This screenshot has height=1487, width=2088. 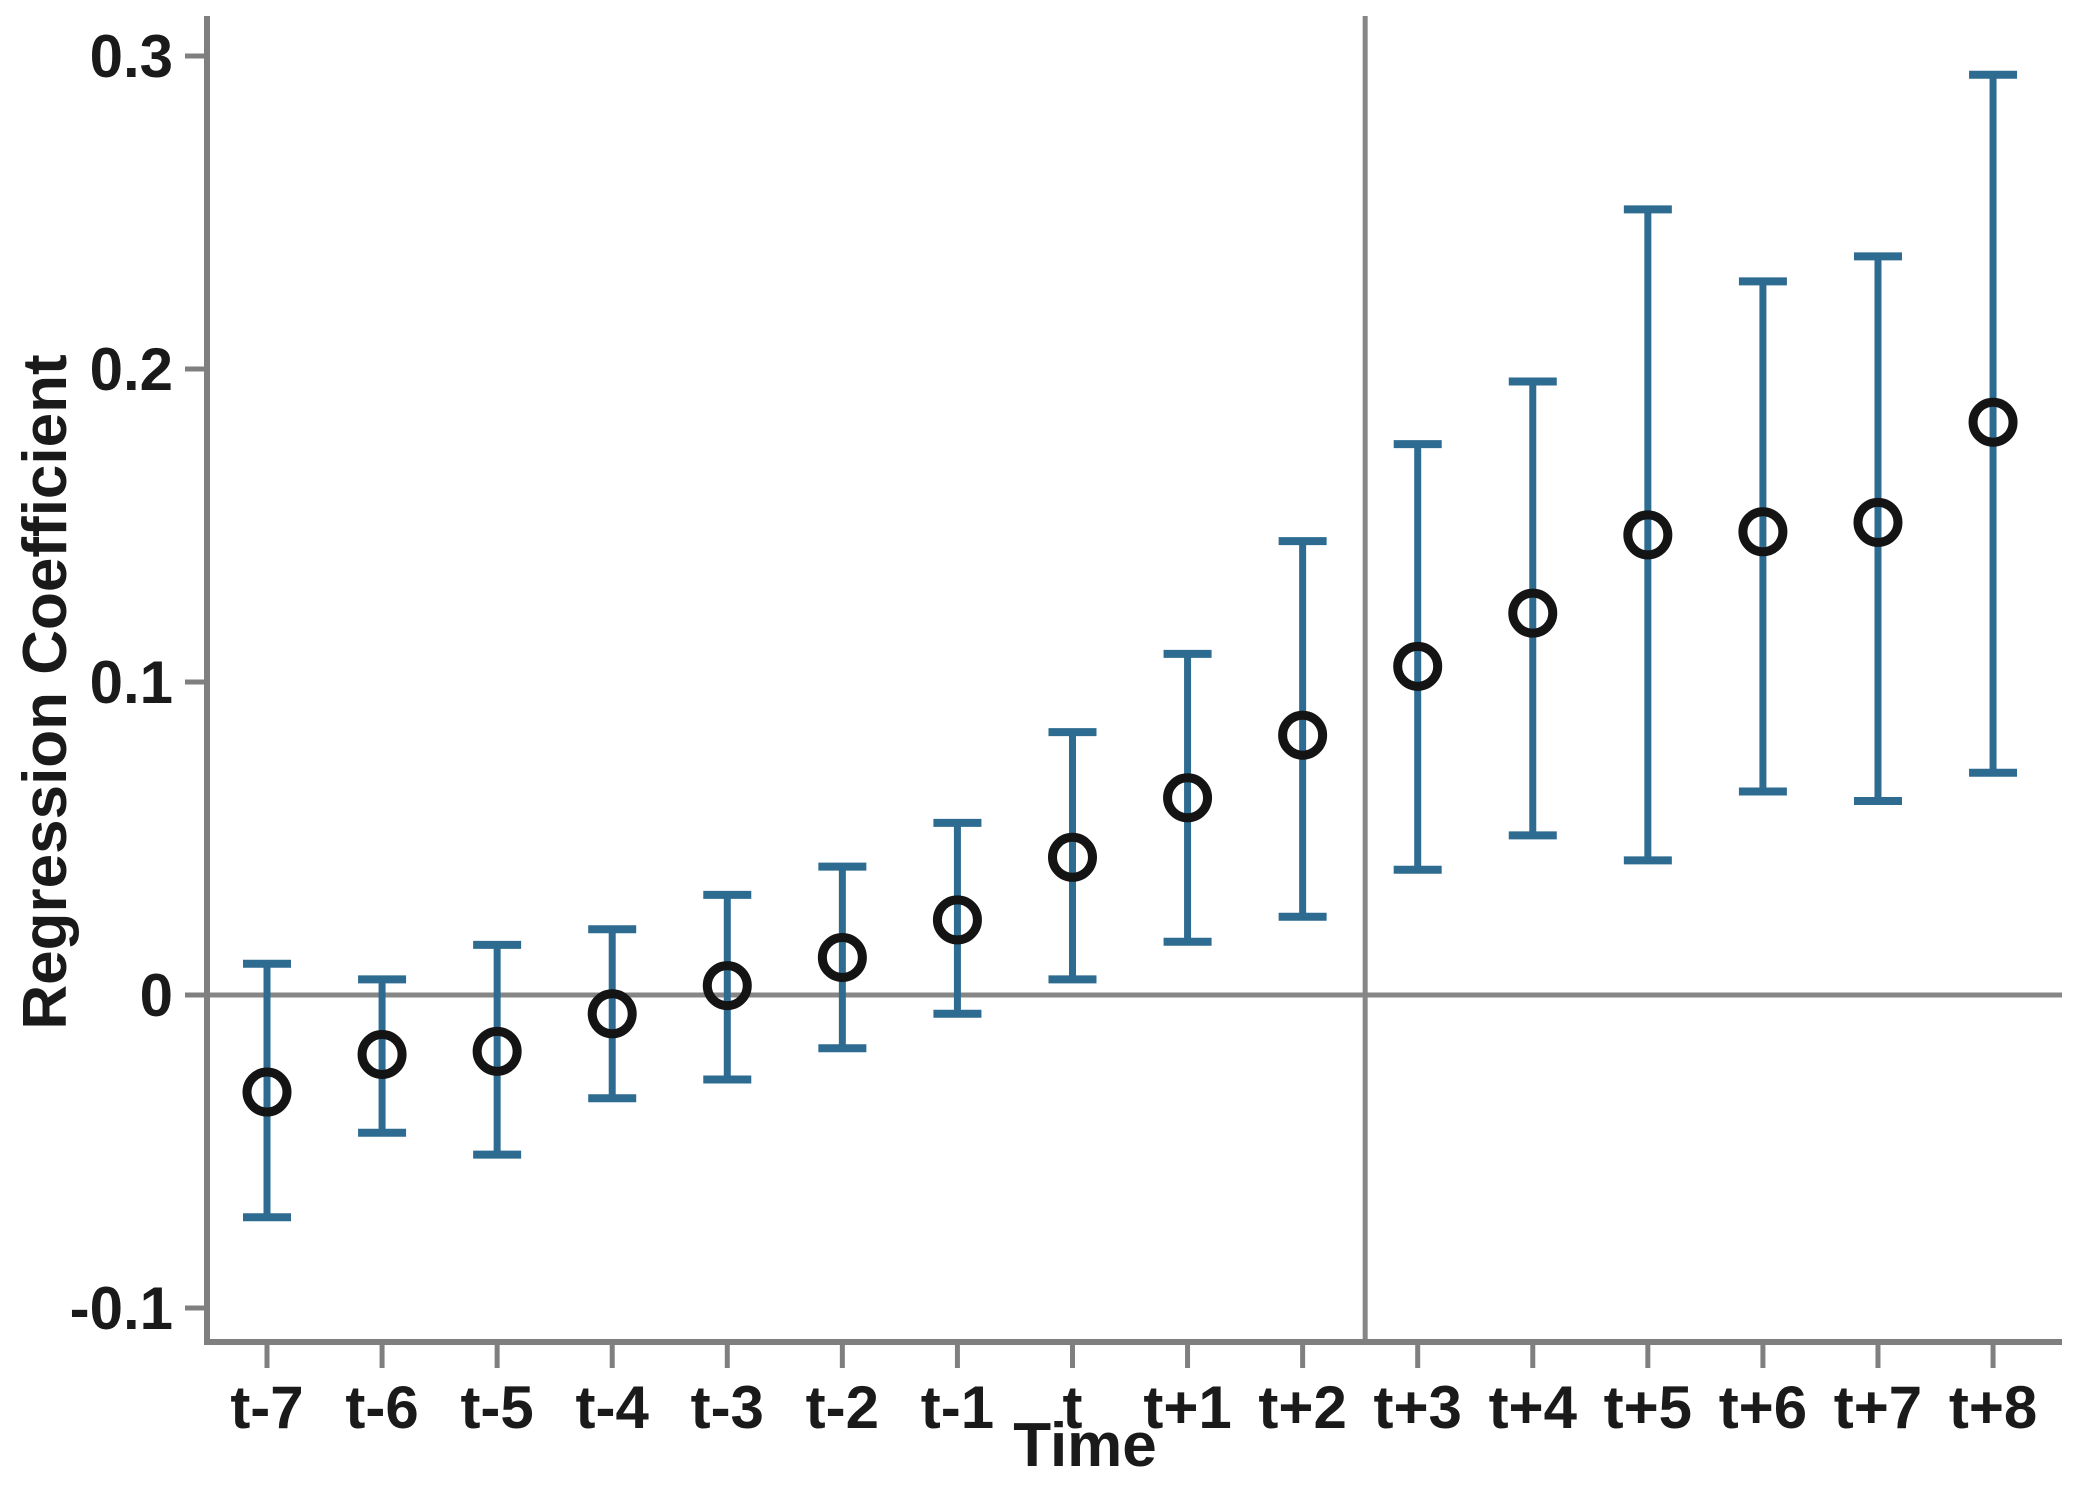 I want to click on x-tick-label: t+1, so click(x=1187, y=1407).